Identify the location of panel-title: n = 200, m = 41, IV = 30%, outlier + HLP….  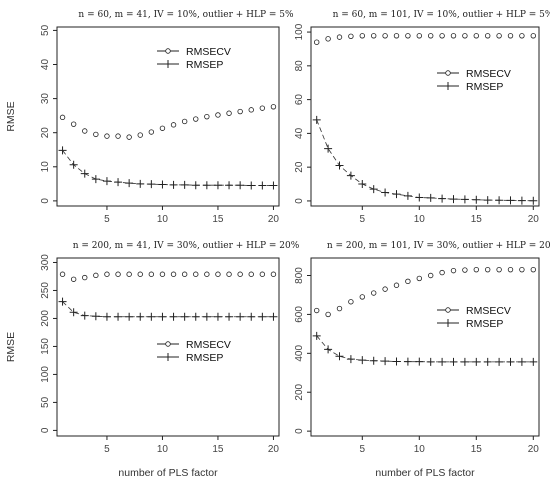
(186, 246).